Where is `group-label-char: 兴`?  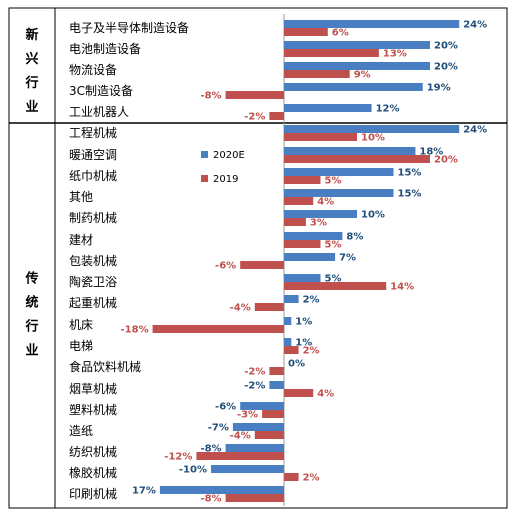
group-label-char: 兴 is located at coordinates (31, 59).